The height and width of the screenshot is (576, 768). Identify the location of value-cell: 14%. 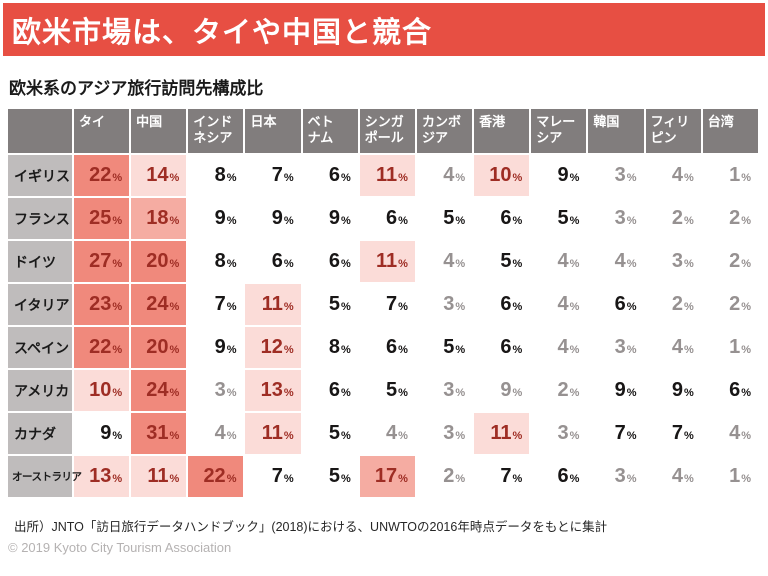
(159, 175).